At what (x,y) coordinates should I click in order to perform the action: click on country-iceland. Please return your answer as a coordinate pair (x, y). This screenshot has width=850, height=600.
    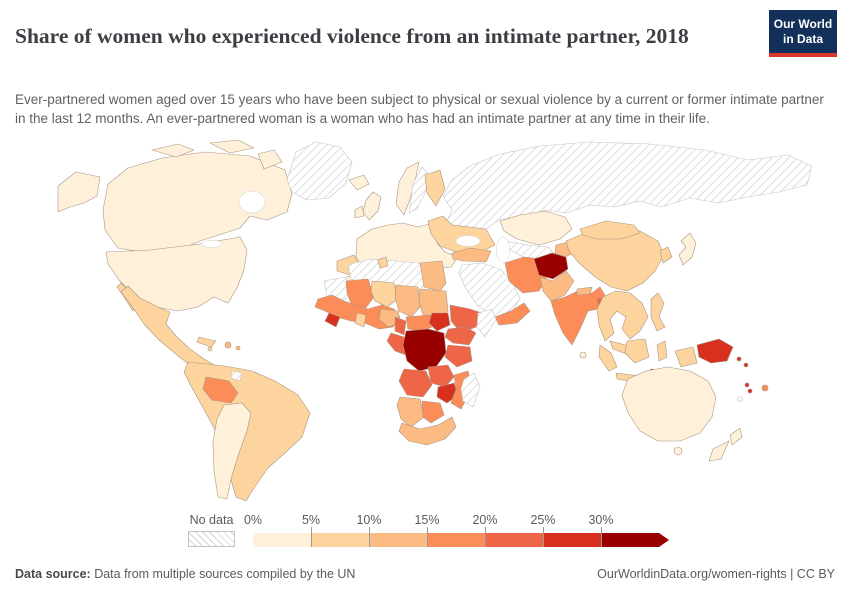
    Looking at the image, I should click on (359, 182).